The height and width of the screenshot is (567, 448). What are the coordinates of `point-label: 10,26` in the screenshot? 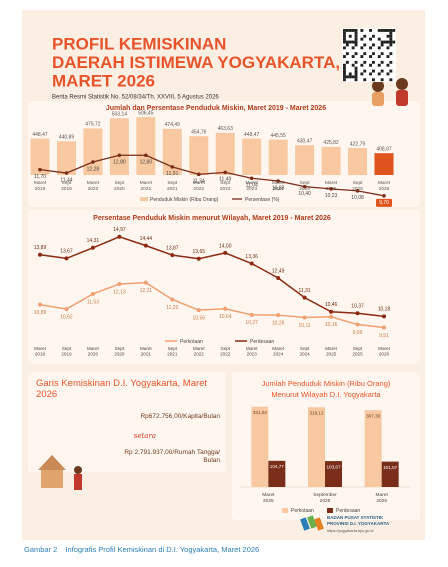 It's located at (278, 323).